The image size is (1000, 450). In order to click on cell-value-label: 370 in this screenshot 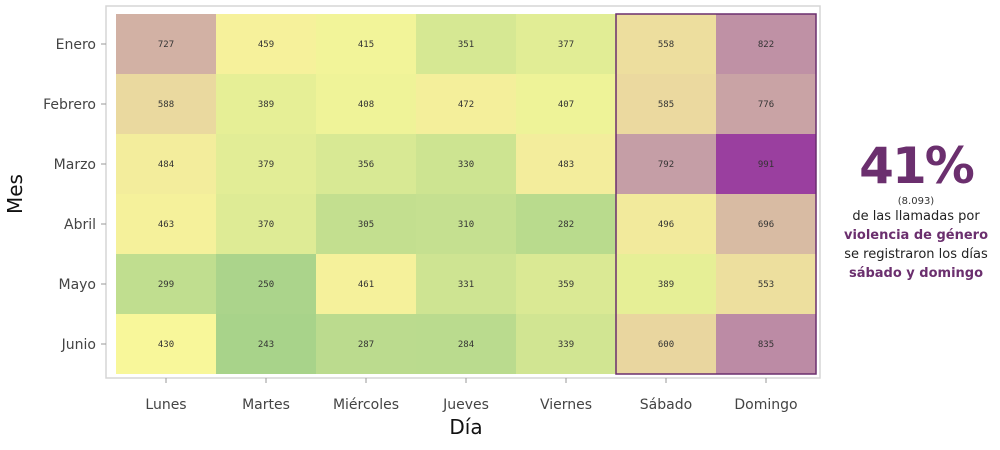, I will do `click(266, 225)`.